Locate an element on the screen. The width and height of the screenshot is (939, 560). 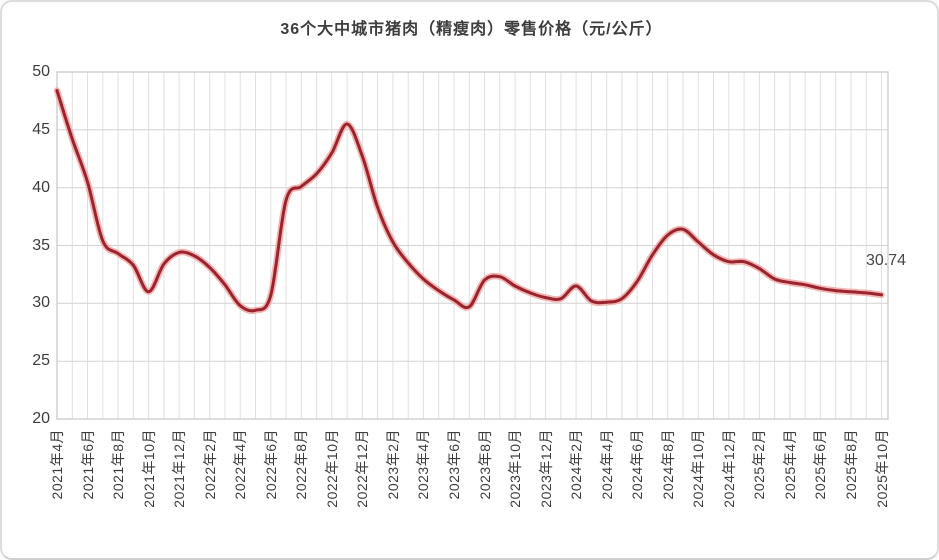
x-tick-label: 2022年12月 is located at coordinates (362, 468).